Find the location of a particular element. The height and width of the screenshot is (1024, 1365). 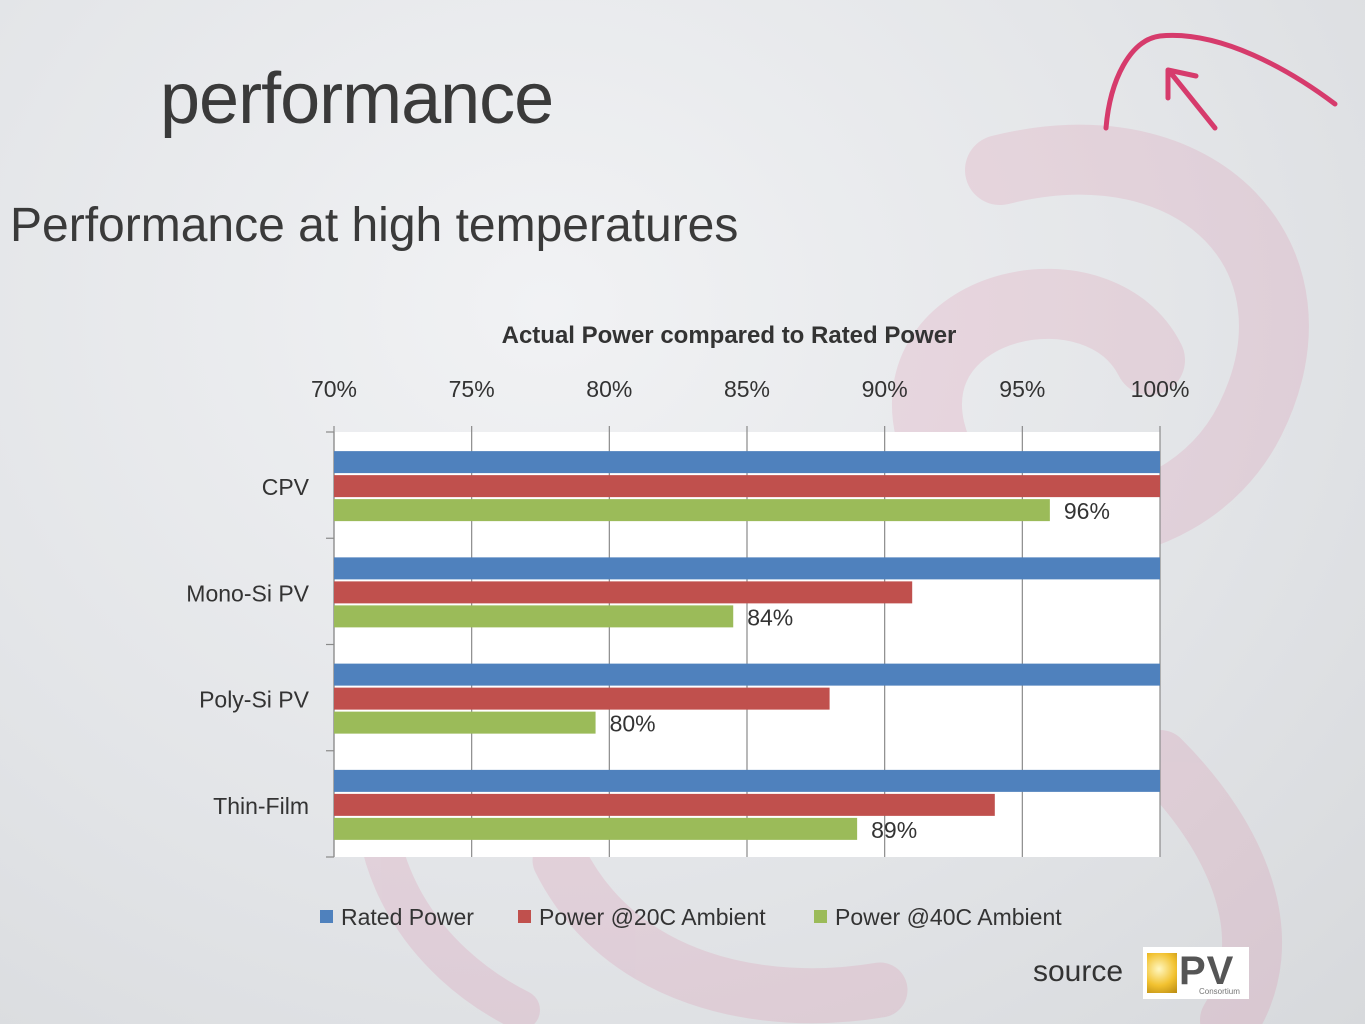

legend-label: Power @20C Ambient is located at coordinates (652, 917).